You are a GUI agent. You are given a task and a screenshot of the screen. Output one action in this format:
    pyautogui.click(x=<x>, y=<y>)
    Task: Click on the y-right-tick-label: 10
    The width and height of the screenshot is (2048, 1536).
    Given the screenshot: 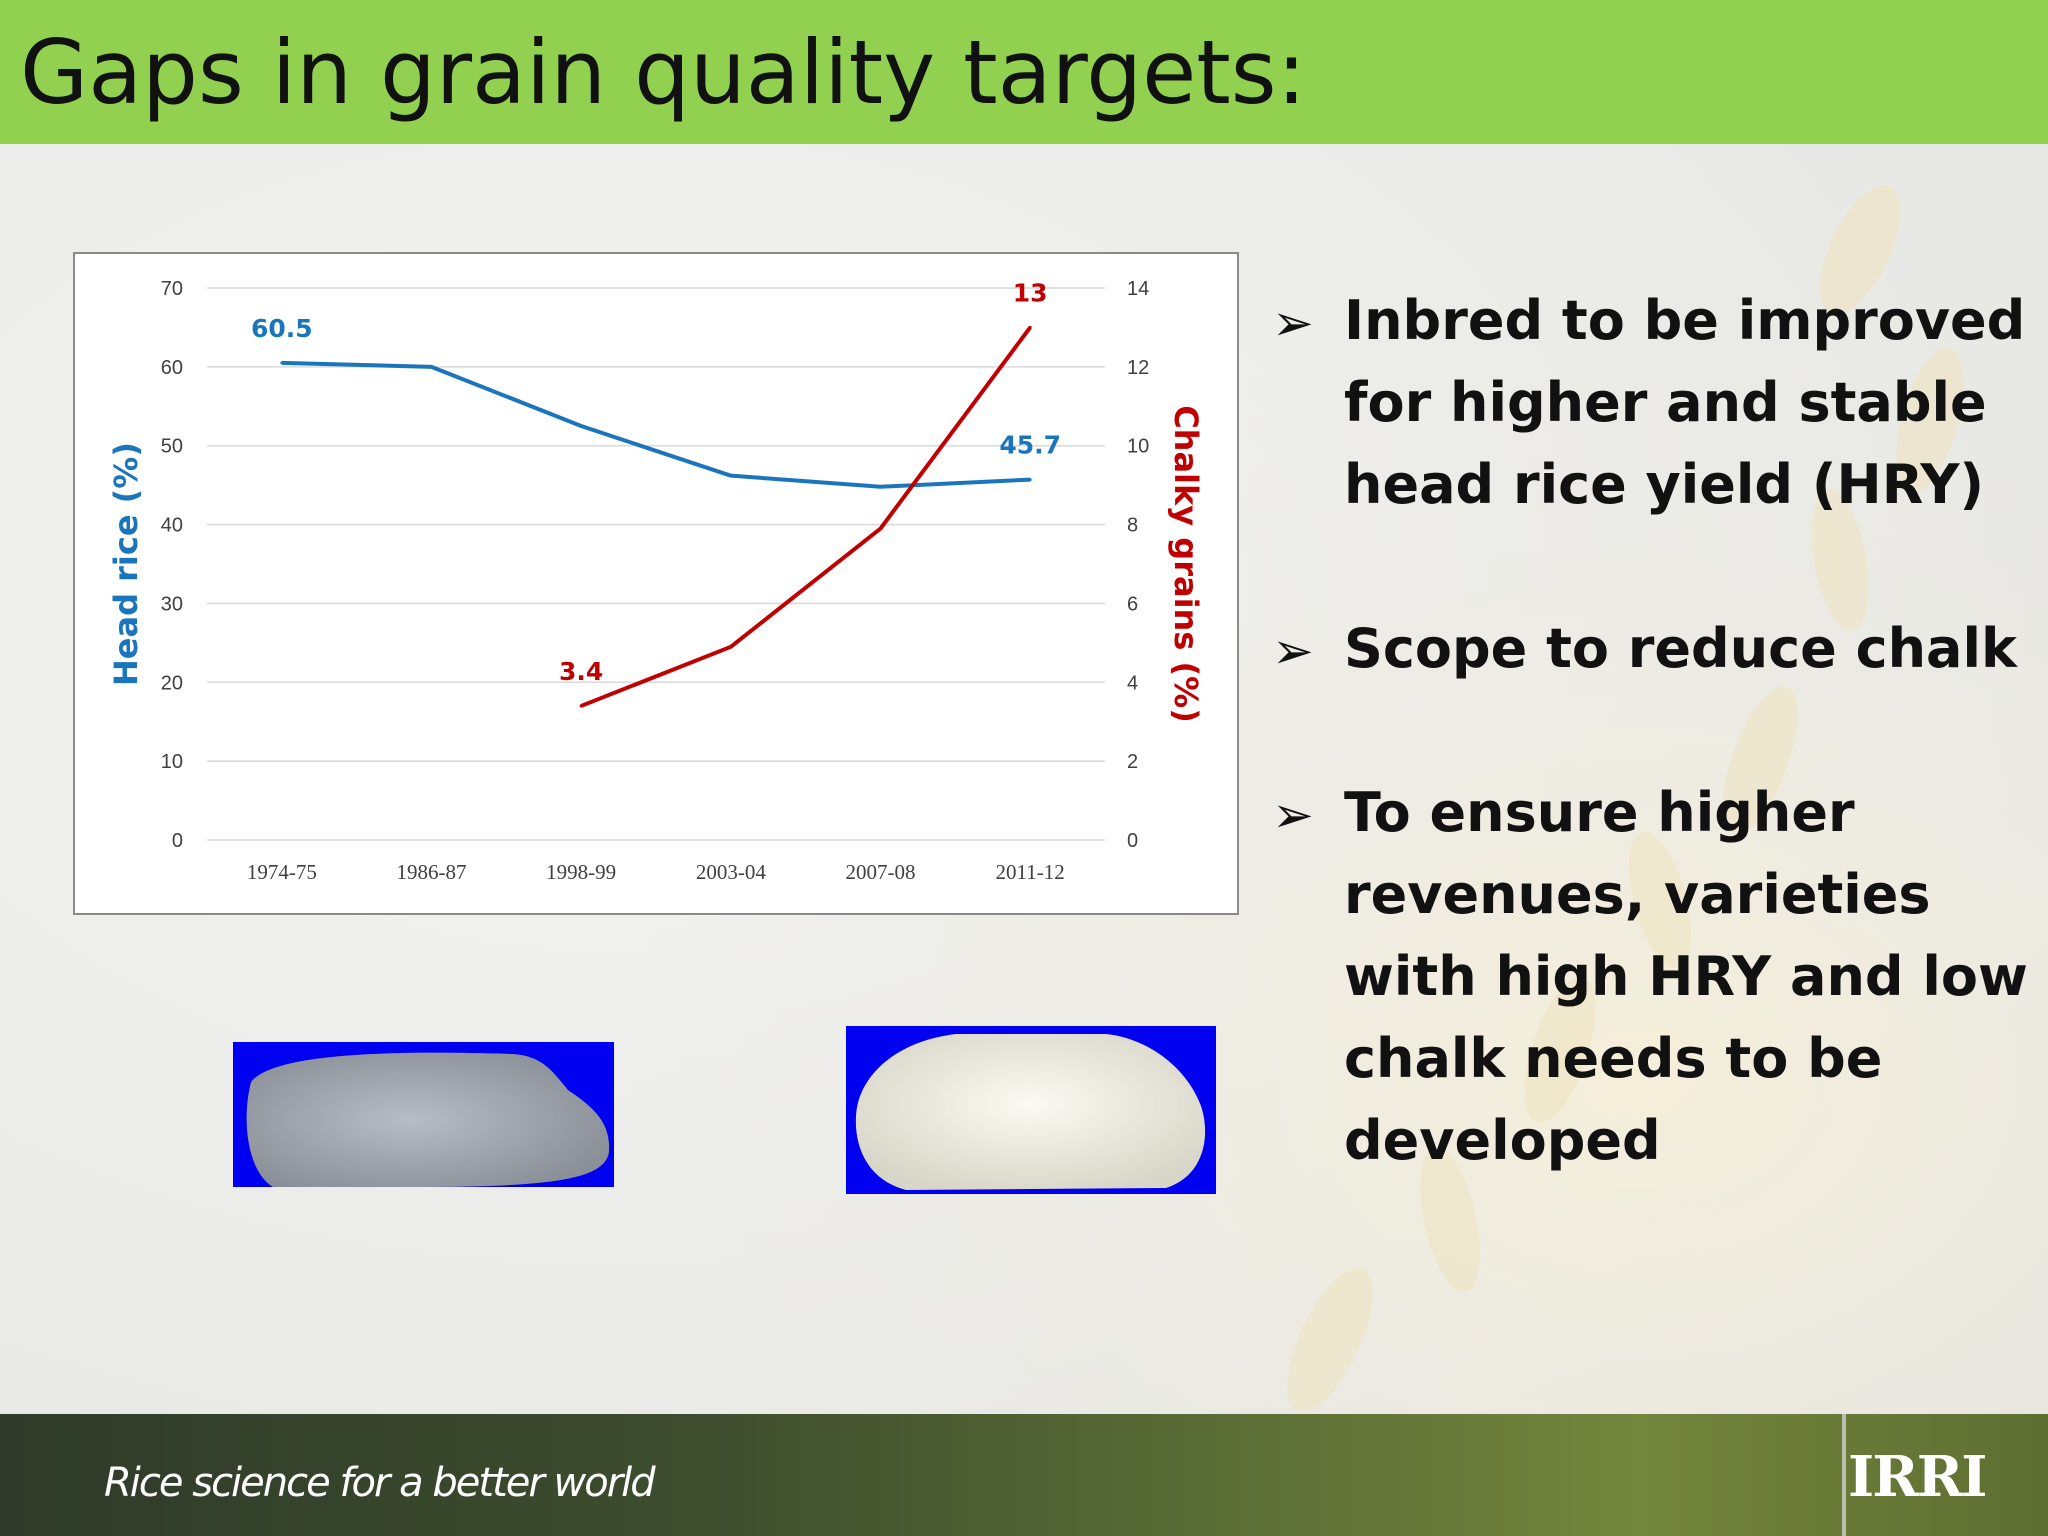 What is the action you would take?
    pyautogui.click(x=1138, y=447)
    